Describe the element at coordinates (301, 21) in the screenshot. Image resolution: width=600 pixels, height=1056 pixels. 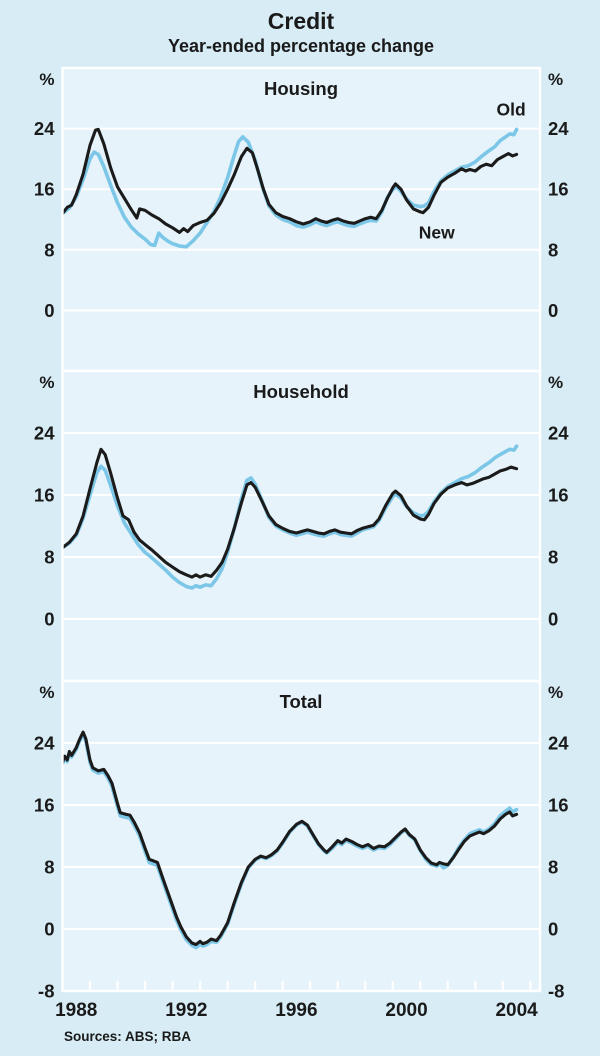
I see `chart-title: Credit` at that location.